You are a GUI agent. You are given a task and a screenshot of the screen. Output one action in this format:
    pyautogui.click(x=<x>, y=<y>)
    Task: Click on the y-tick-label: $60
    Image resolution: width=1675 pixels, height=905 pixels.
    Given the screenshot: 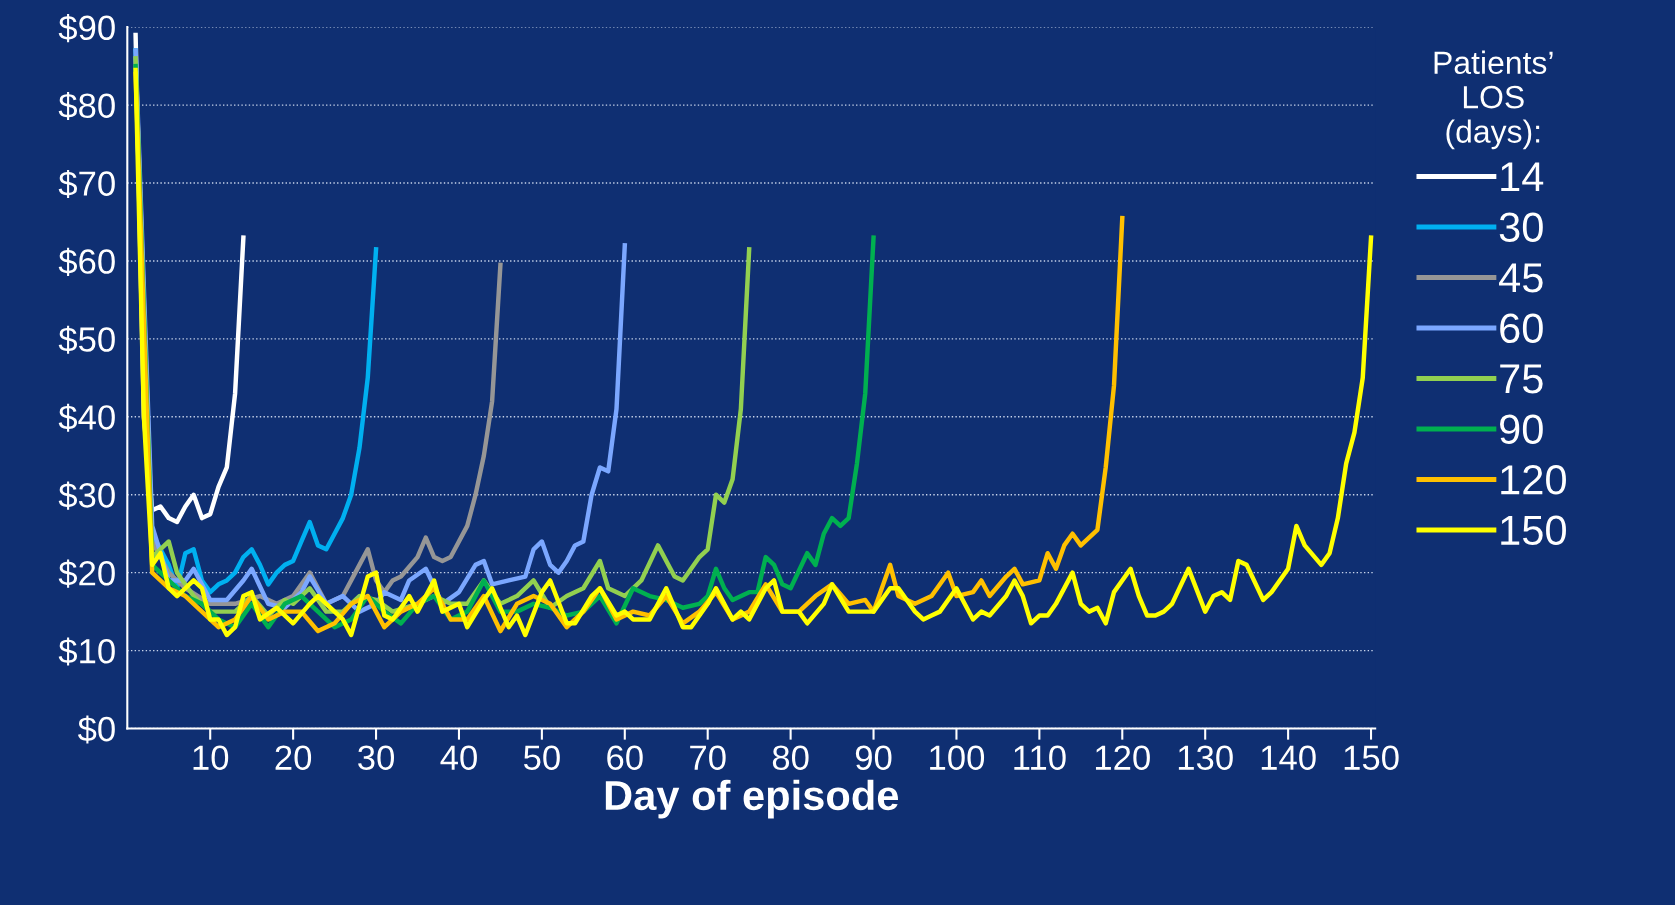 What is the action you would take?
    pyautogui.click(x=86, y=261)
    